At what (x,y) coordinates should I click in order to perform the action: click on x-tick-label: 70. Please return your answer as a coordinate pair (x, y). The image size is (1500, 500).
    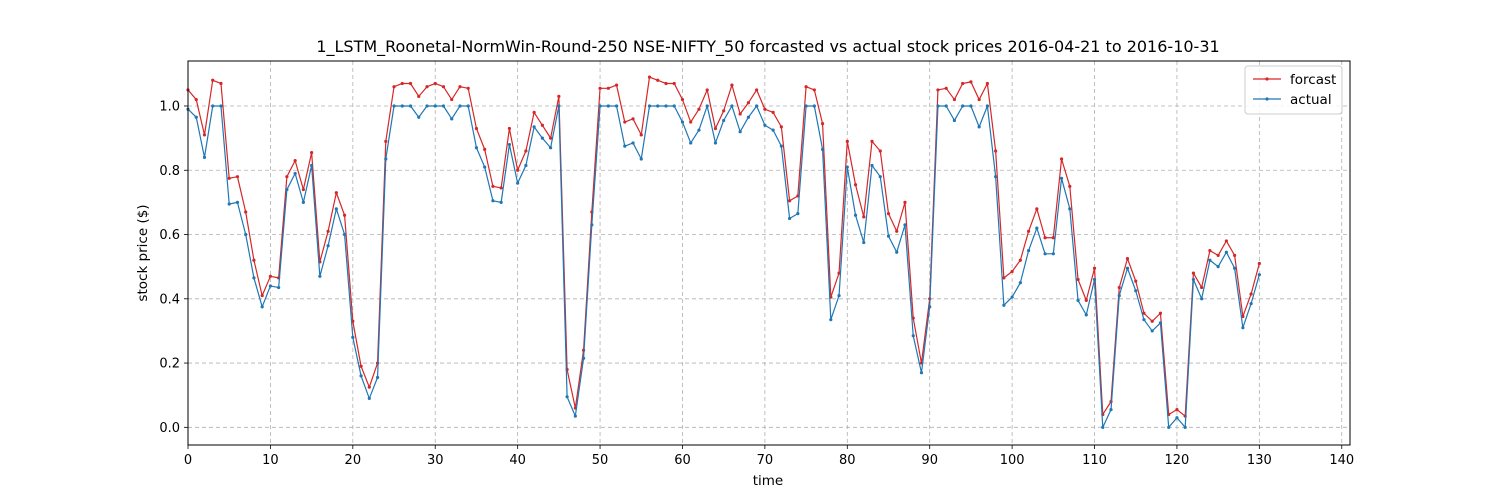
    Looking at the image, I should click on (765, 460).